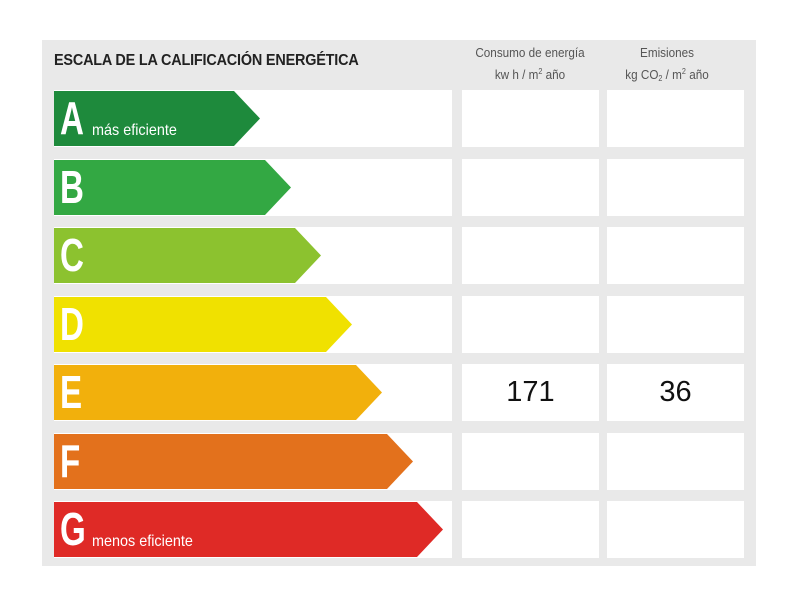  What do you see at coordinates (72, 187) in the screenshot?
I see `rating-letter: B` at bounding box center [72, 187].